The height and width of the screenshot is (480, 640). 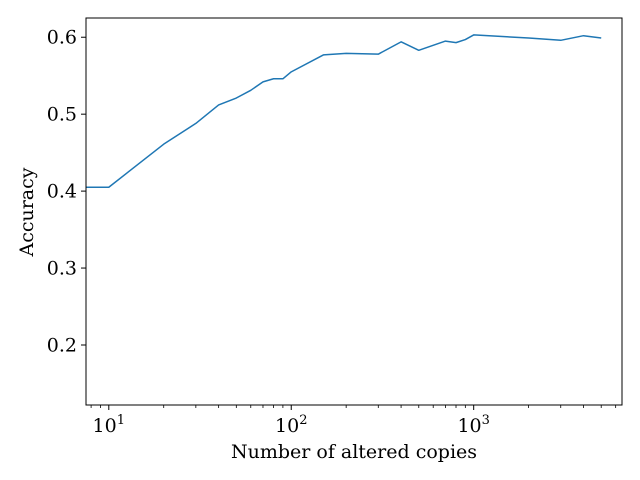 What do you see at coordinates (109, 425) in the screenshot?
I see `x-tick-label: 10¹` at bounding box center [109, 425].